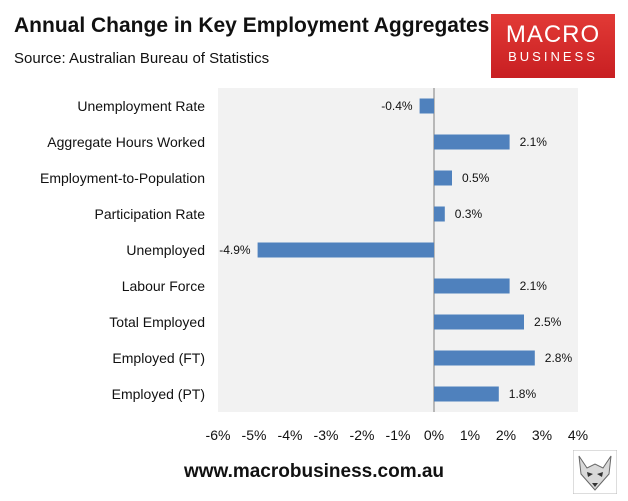 The height and width of the screenshot is (501, 628). What do you see at coordinates (559, 358) in the screenshot?
I see `data-label: 2.8%` at bounding box center [559, 358].